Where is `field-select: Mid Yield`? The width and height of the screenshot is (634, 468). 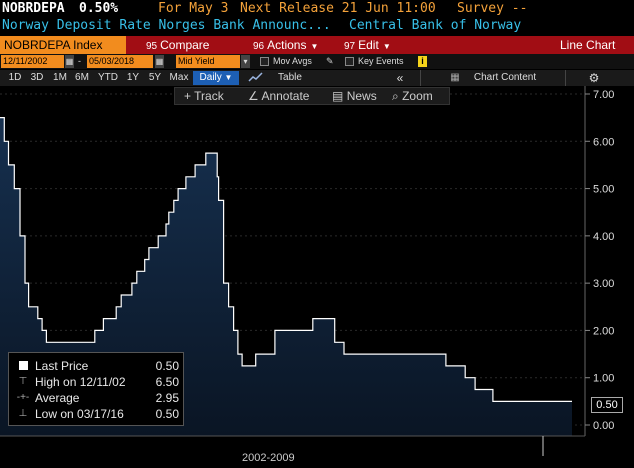
field-select: Mid Yield is located at coordinates (208, 61).